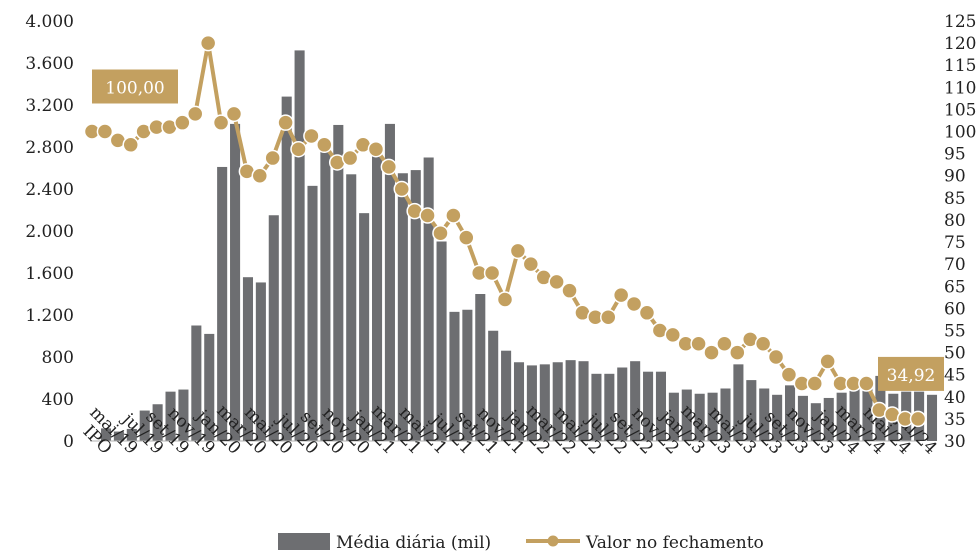 Image resolution: width=980 pixels, height=552 pixels. Describe the element at coordinates (955, 287) in the screenshot. I see `right-y-tick-label: 65` at that location.